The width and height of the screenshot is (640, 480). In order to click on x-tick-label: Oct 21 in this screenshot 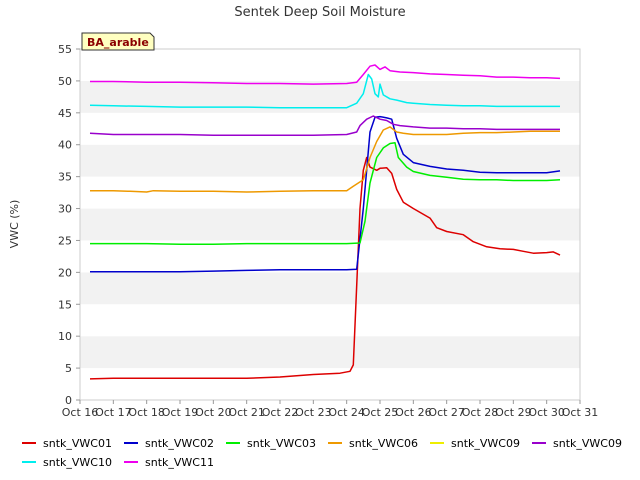, I will do `click(246, 412)`.